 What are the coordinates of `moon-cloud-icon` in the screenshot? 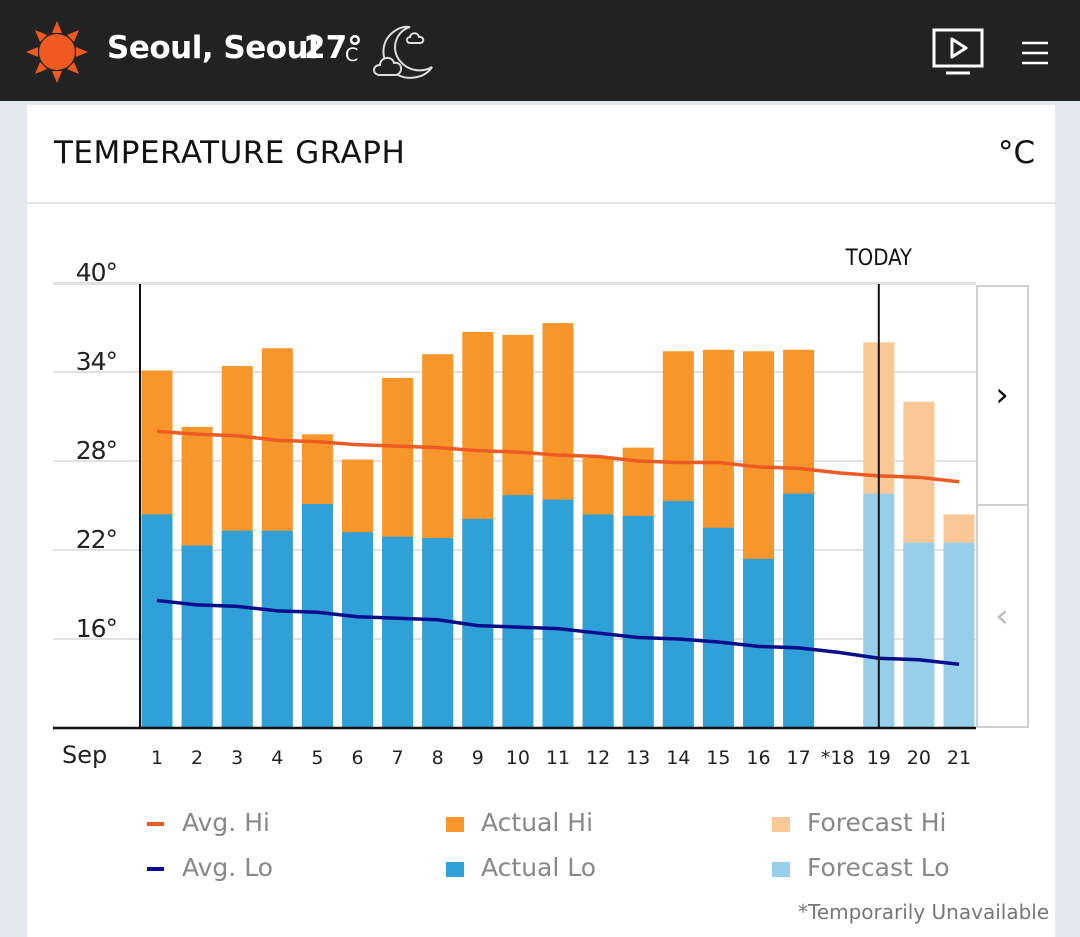 It's located at (403, 52).